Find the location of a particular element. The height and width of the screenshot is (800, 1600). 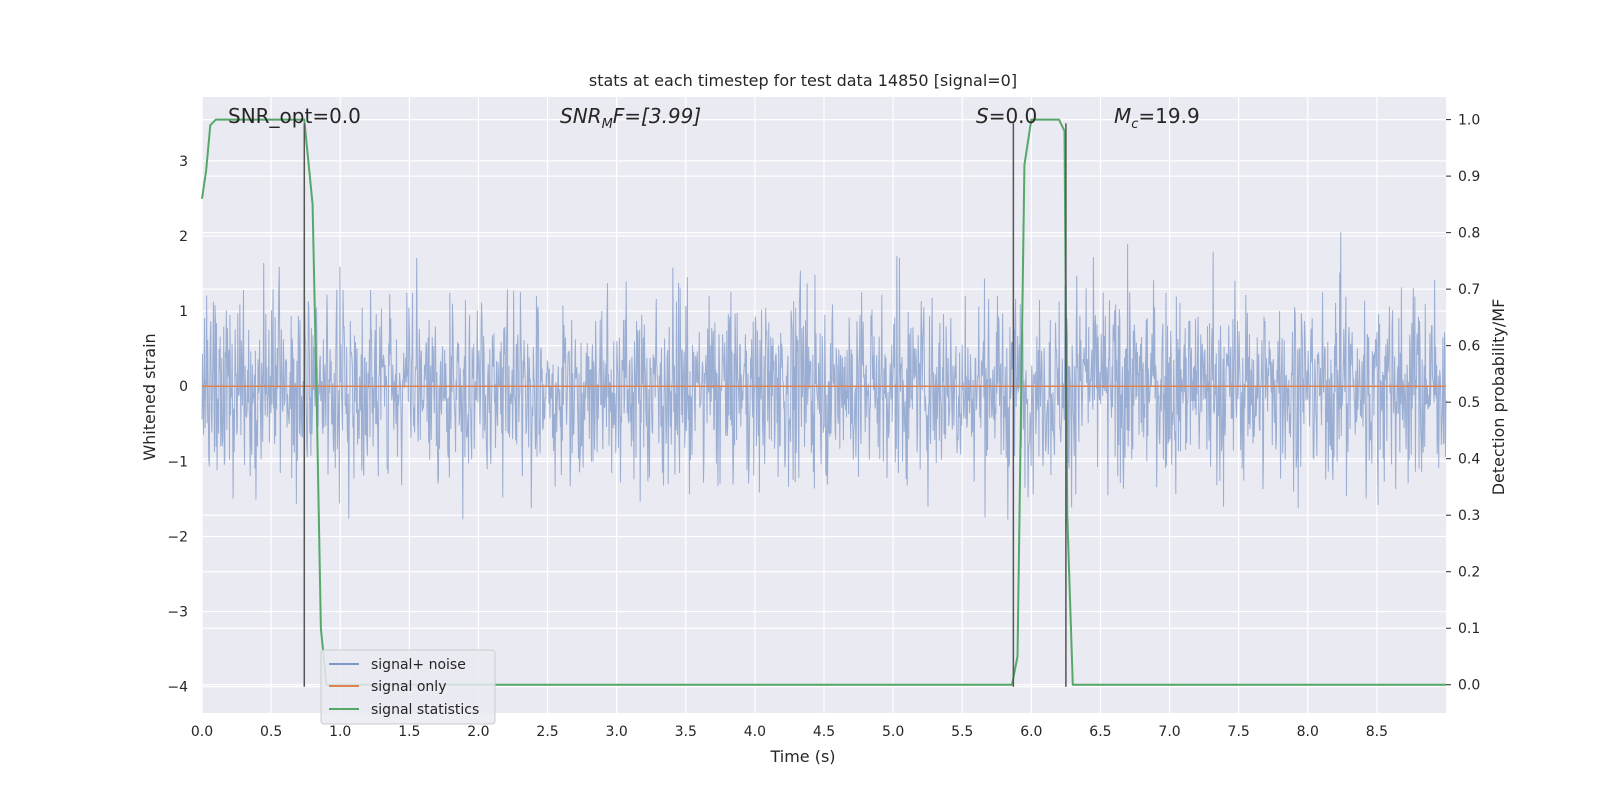

y2-tick-label: 0.1 is located at coordinates (1469, 629).